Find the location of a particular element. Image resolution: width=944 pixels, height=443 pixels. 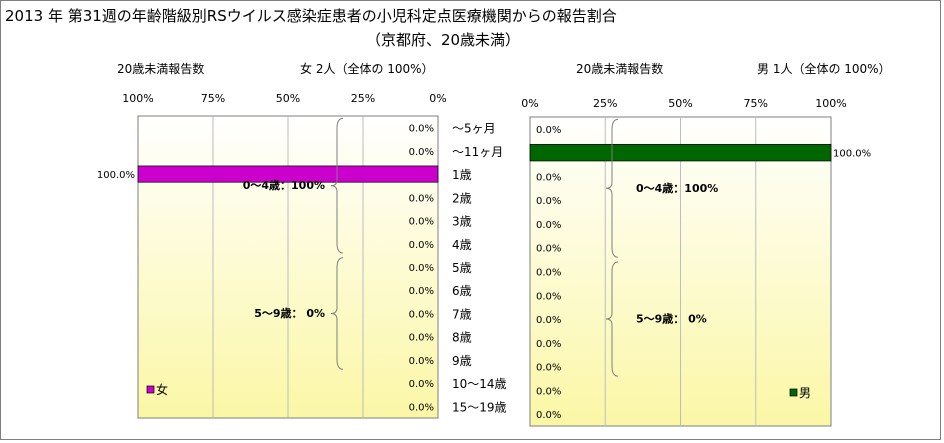

age-category-label: 2歳 is located at coordinates (462, 198).